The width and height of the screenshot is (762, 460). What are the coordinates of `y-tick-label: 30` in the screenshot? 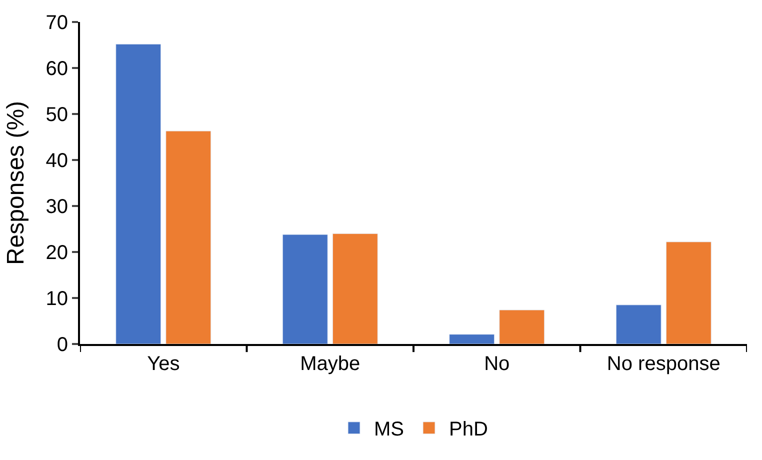 It's located at (57, 207).